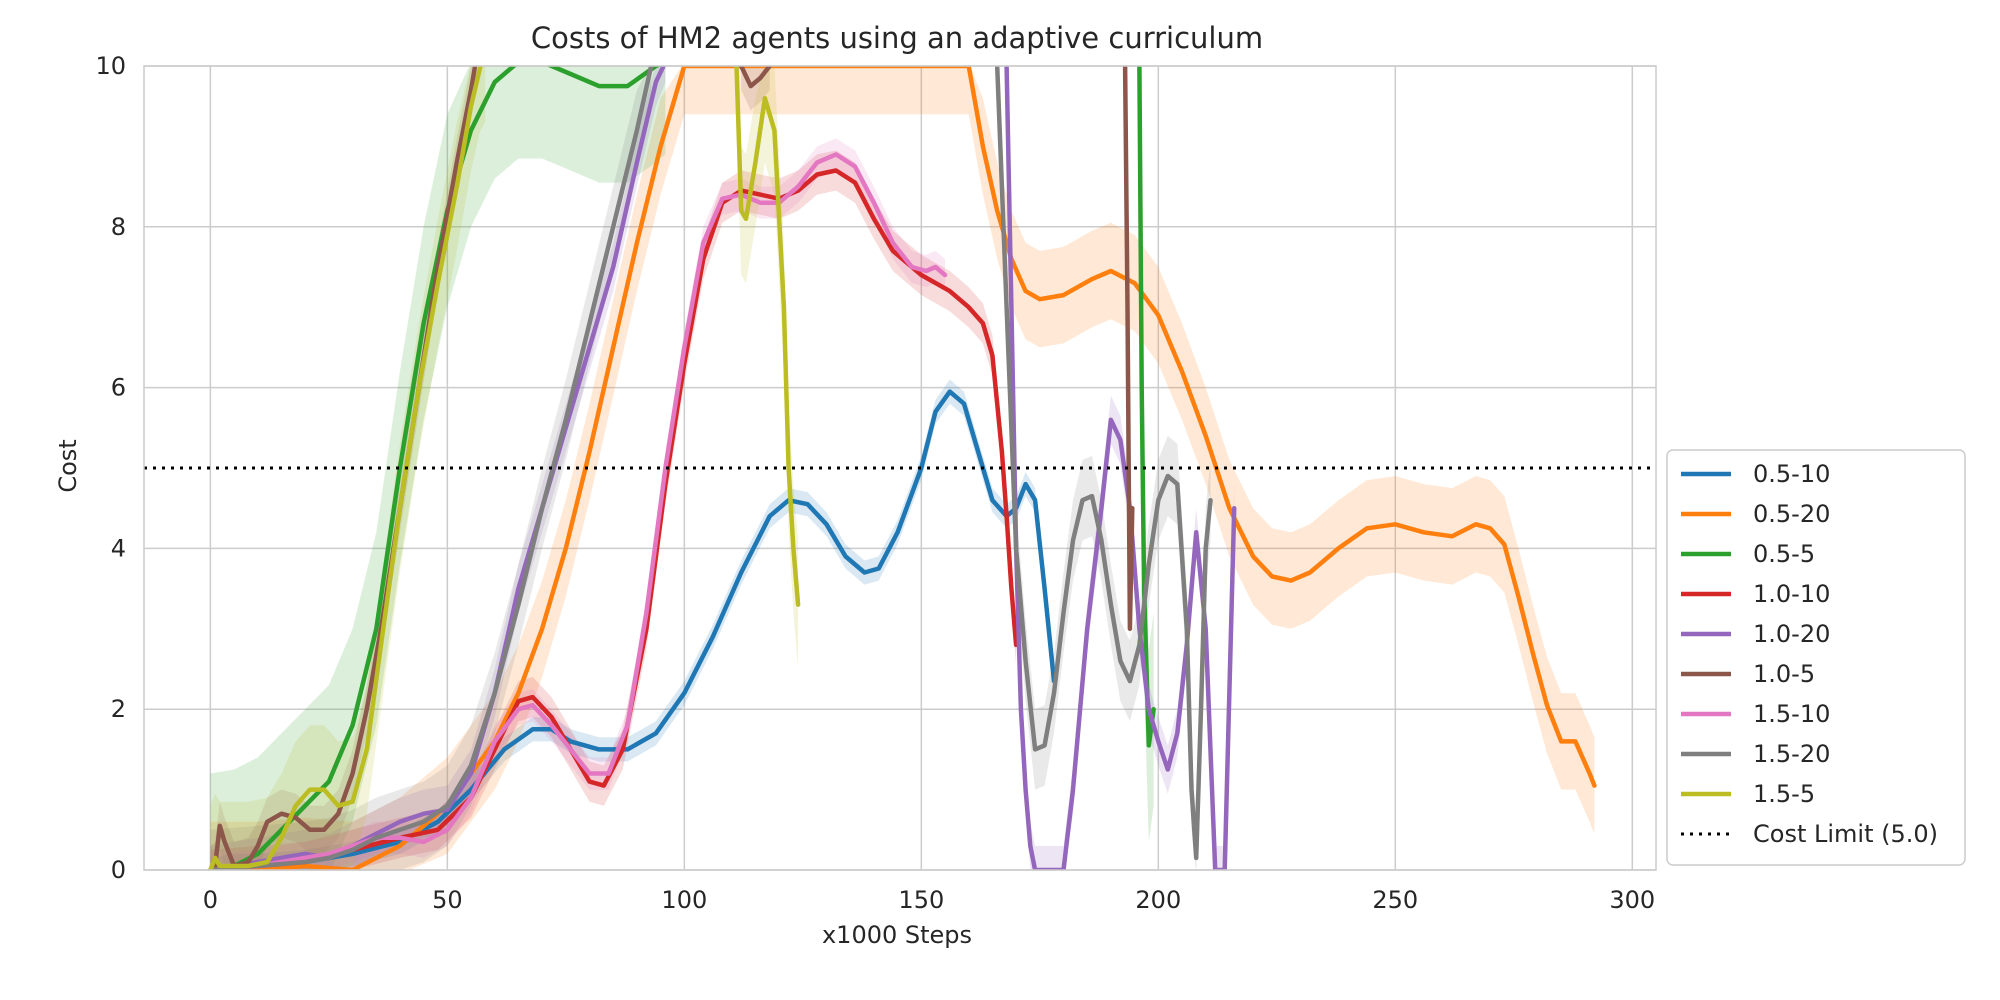 Image resolution: width=2000 pixels, height=1000 pixels. I want to click on legend-label-1-0-20: 1.0-20, so click(1791, 634).